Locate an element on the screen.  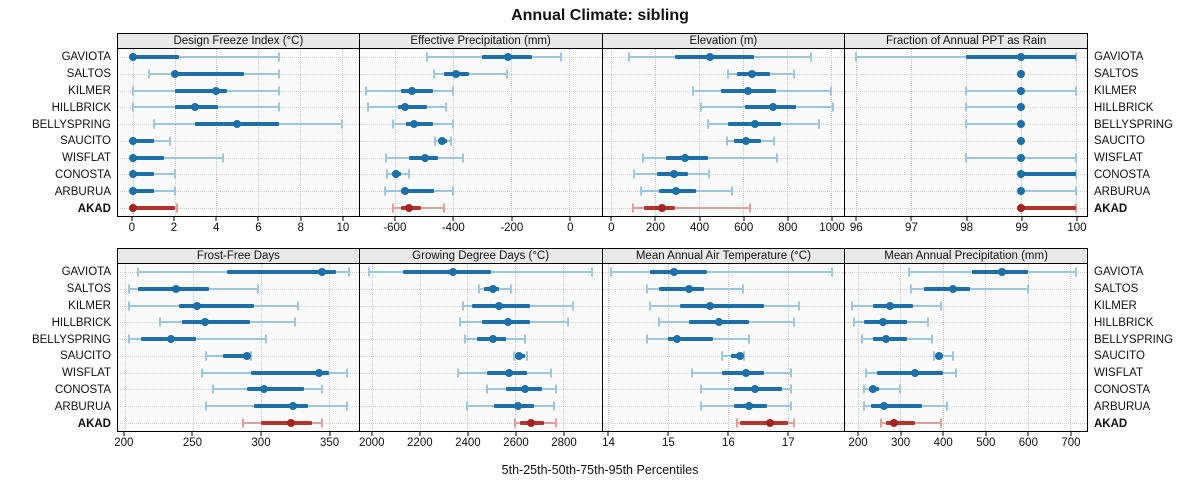
whisker-saltos is located at coordinates (470, 74).